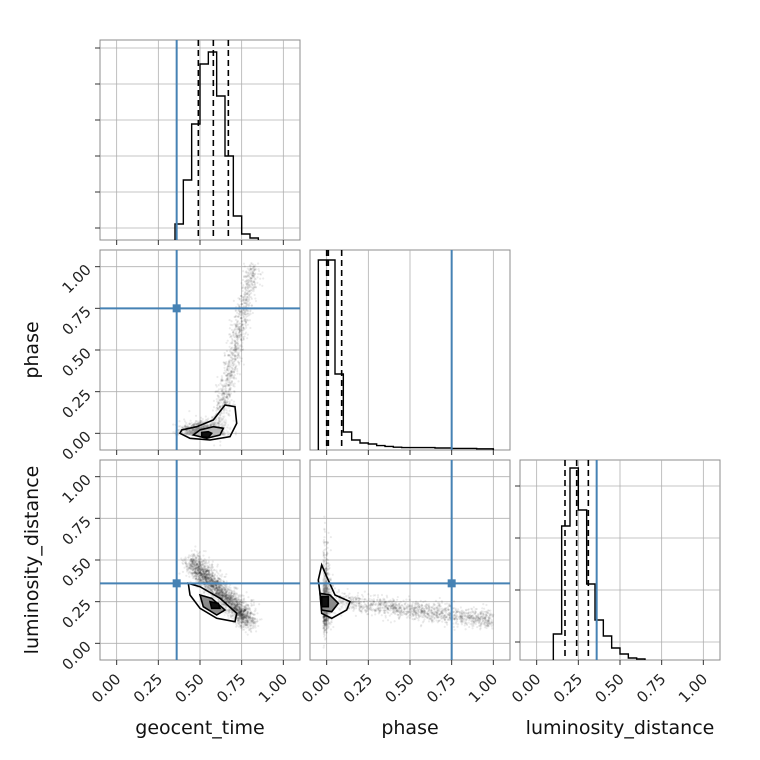  Describe the element at coordinates (200, 350) in the screenshot. I see `grid-lines` at that location.